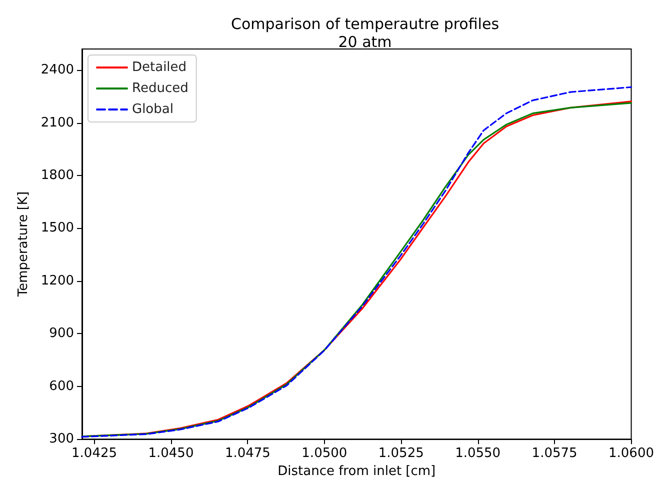 Image resolution: width=665 pixels, height=491 pixels. I want to click on y-tick-label: 1500, so click(57, 228).